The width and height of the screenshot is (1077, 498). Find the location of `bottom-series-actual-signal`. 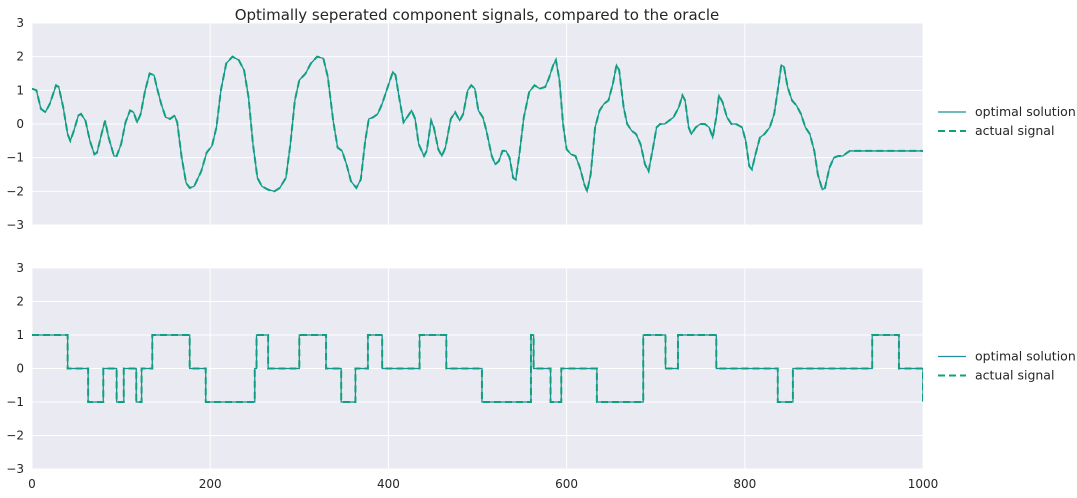

bottom-series-actual-signal is located at coordinates (477, 368).